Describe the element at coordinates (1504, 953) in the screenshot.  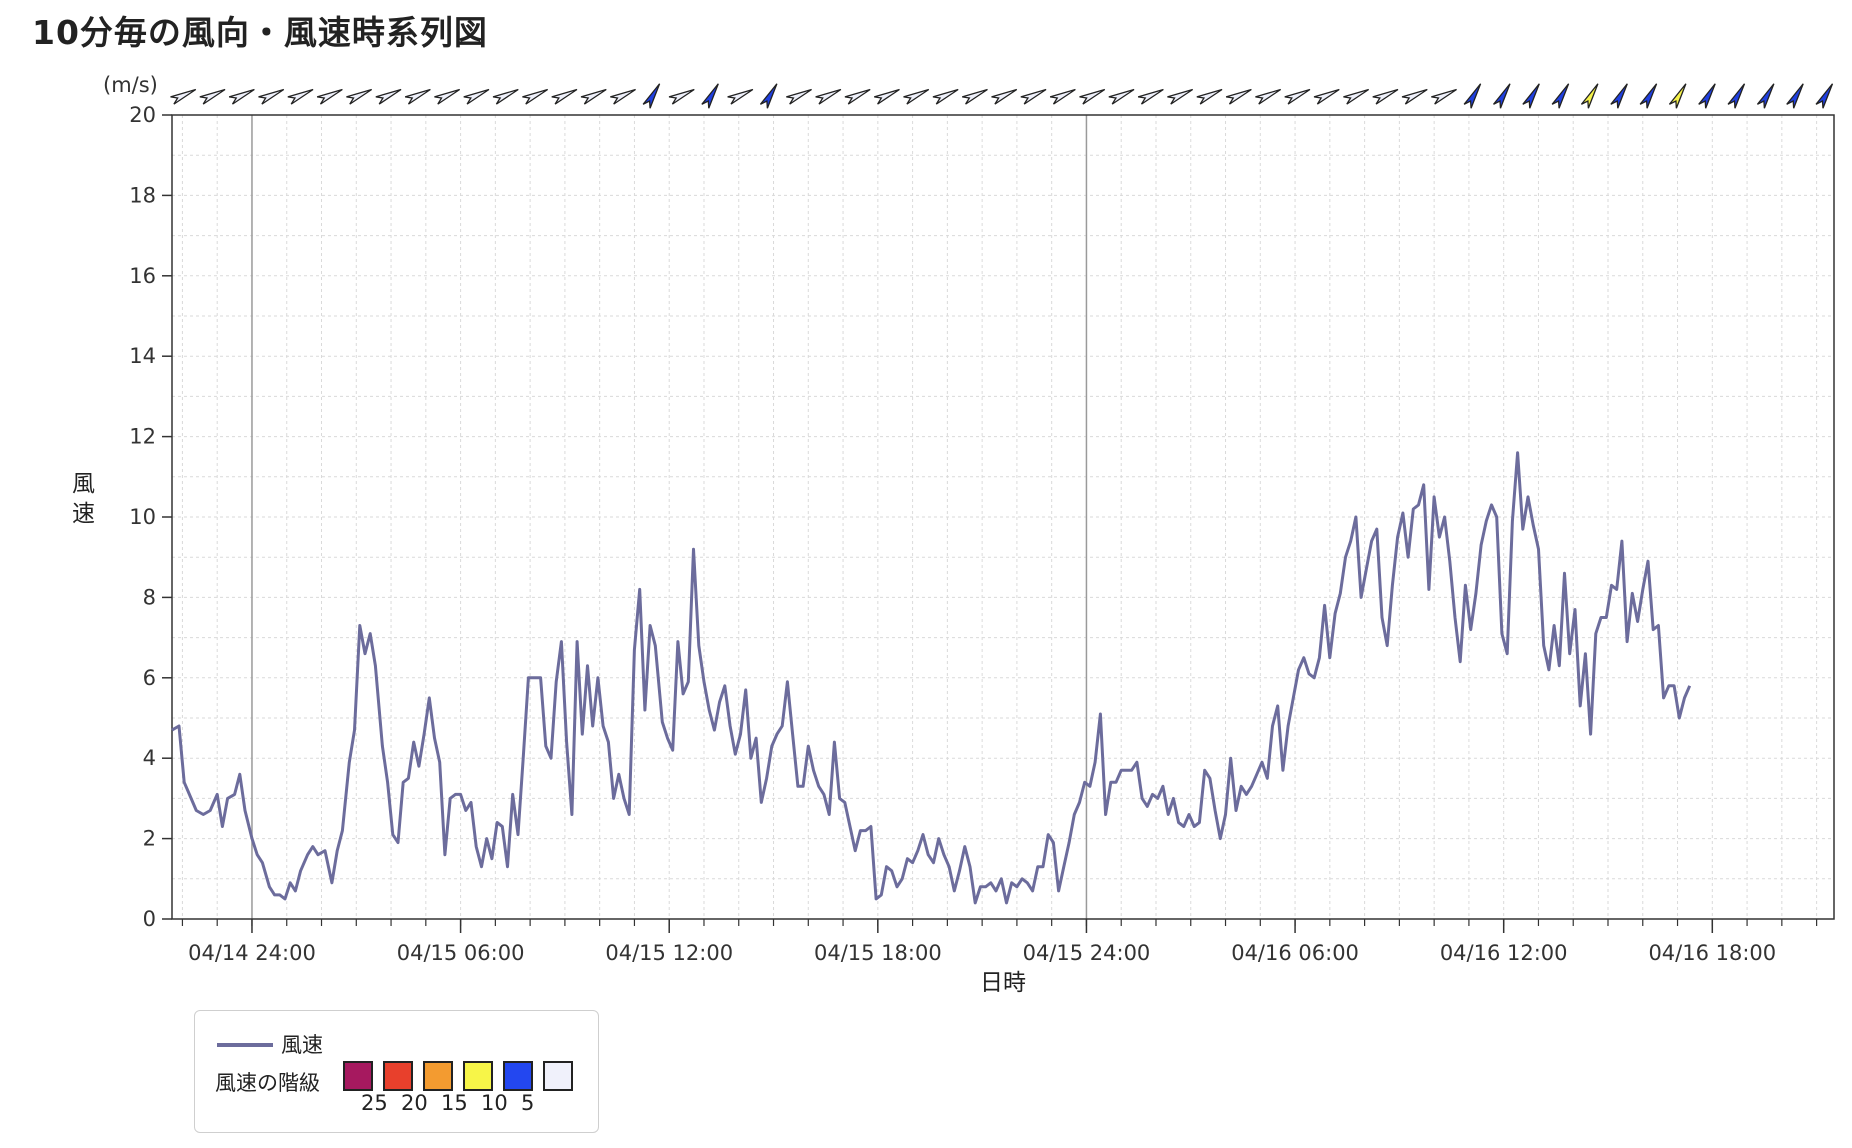
I see `x-tick-label: 04/16 12:00` at that location.